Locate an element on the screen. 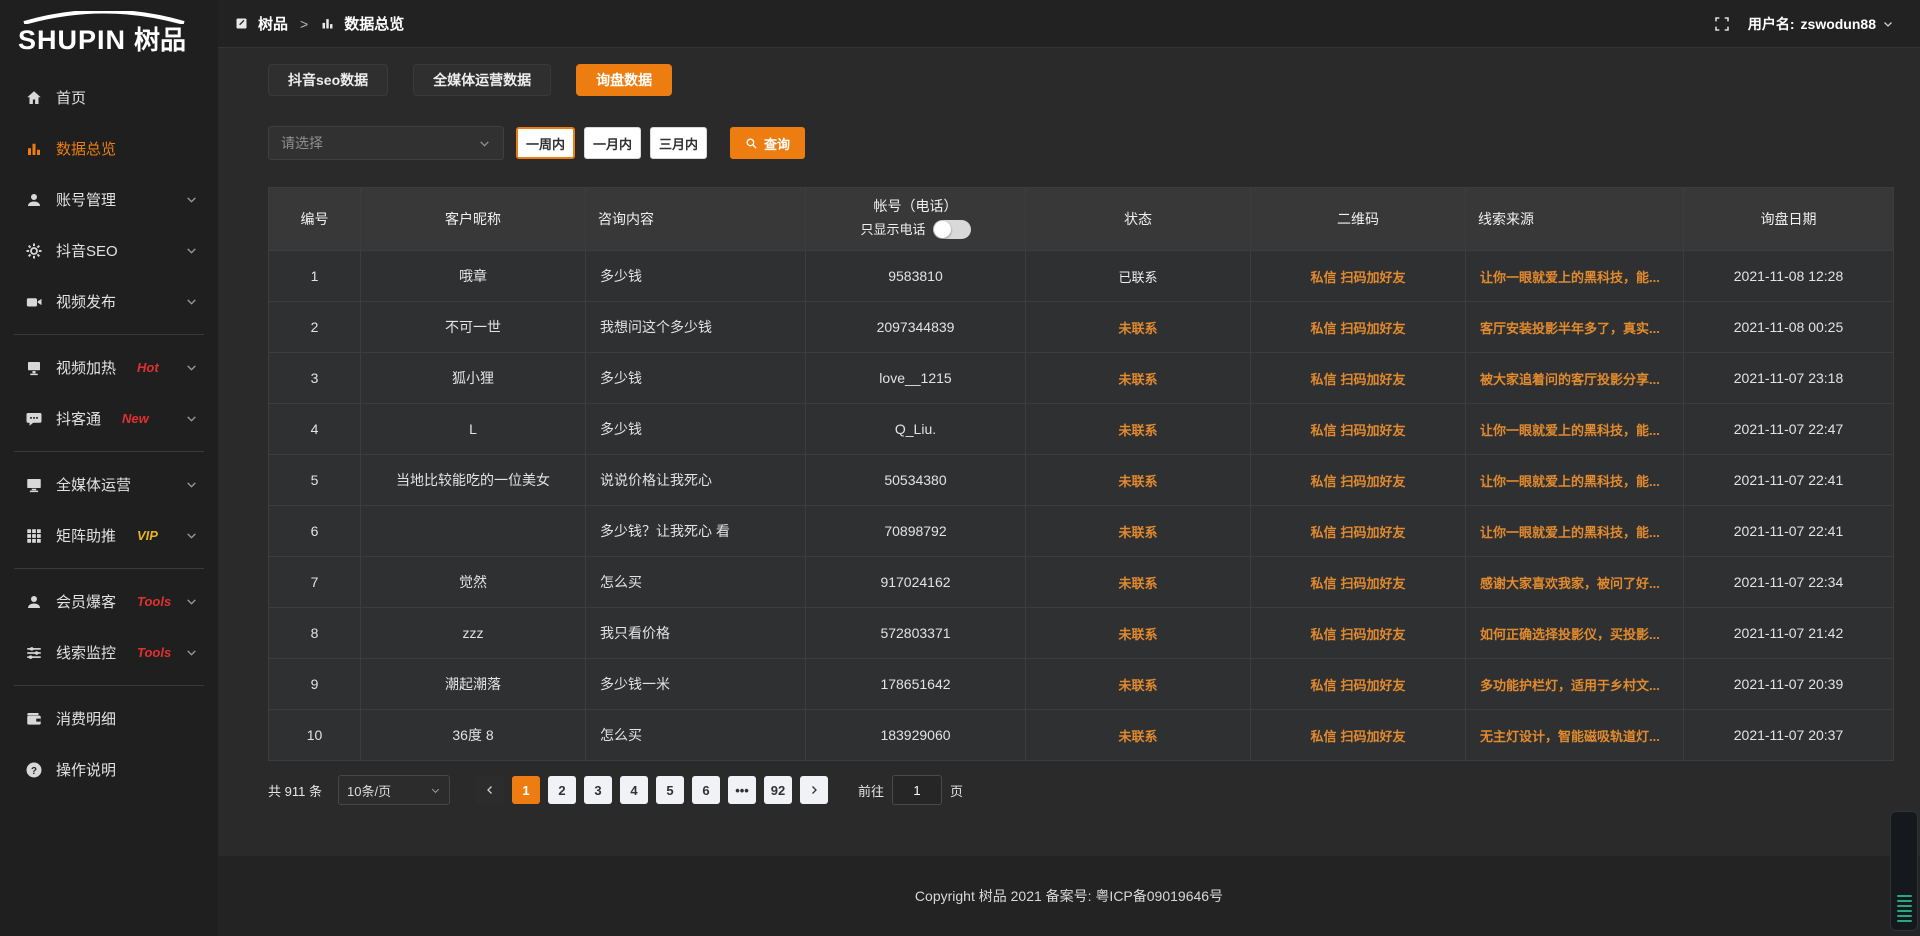  tab-inquiry-data: 询盘数据 is located at coordinates (624, 80).